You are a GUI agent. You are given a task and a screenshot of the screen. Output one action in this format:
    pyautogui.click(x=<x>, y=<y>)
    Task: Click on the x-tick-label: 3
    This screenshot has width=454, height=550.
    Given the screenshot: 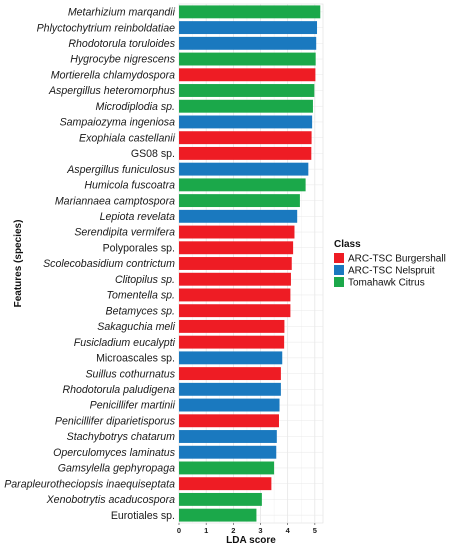 What is the action you would take?
    pyautogui.click(x=260, y=530)
    